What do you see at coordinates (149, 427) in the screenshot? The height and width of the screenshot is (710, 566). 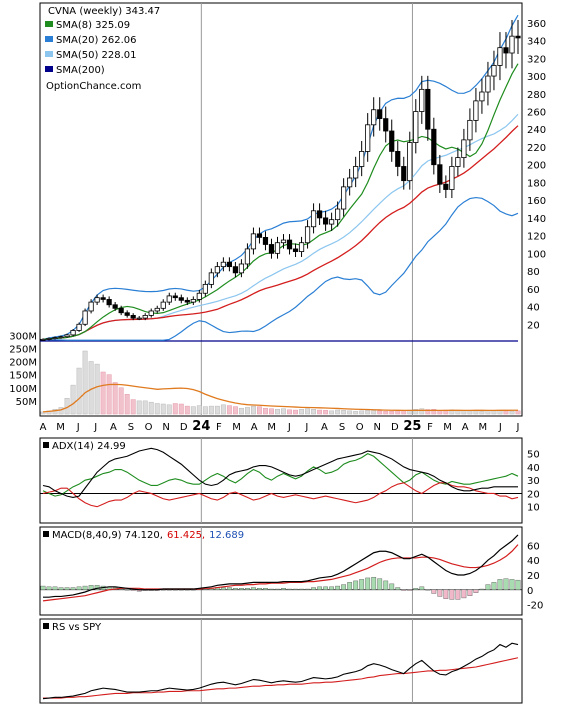 I see `x-tick-label: O` at bounding box center [149, 427].